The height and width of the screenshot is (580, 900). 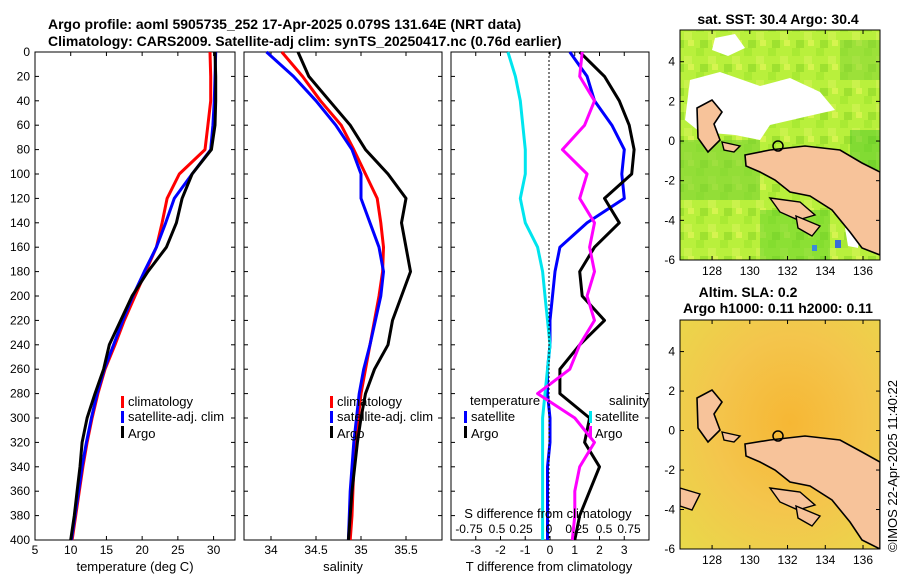 I want to click on lon-tick-label: 128, so click(x=712, y=271).